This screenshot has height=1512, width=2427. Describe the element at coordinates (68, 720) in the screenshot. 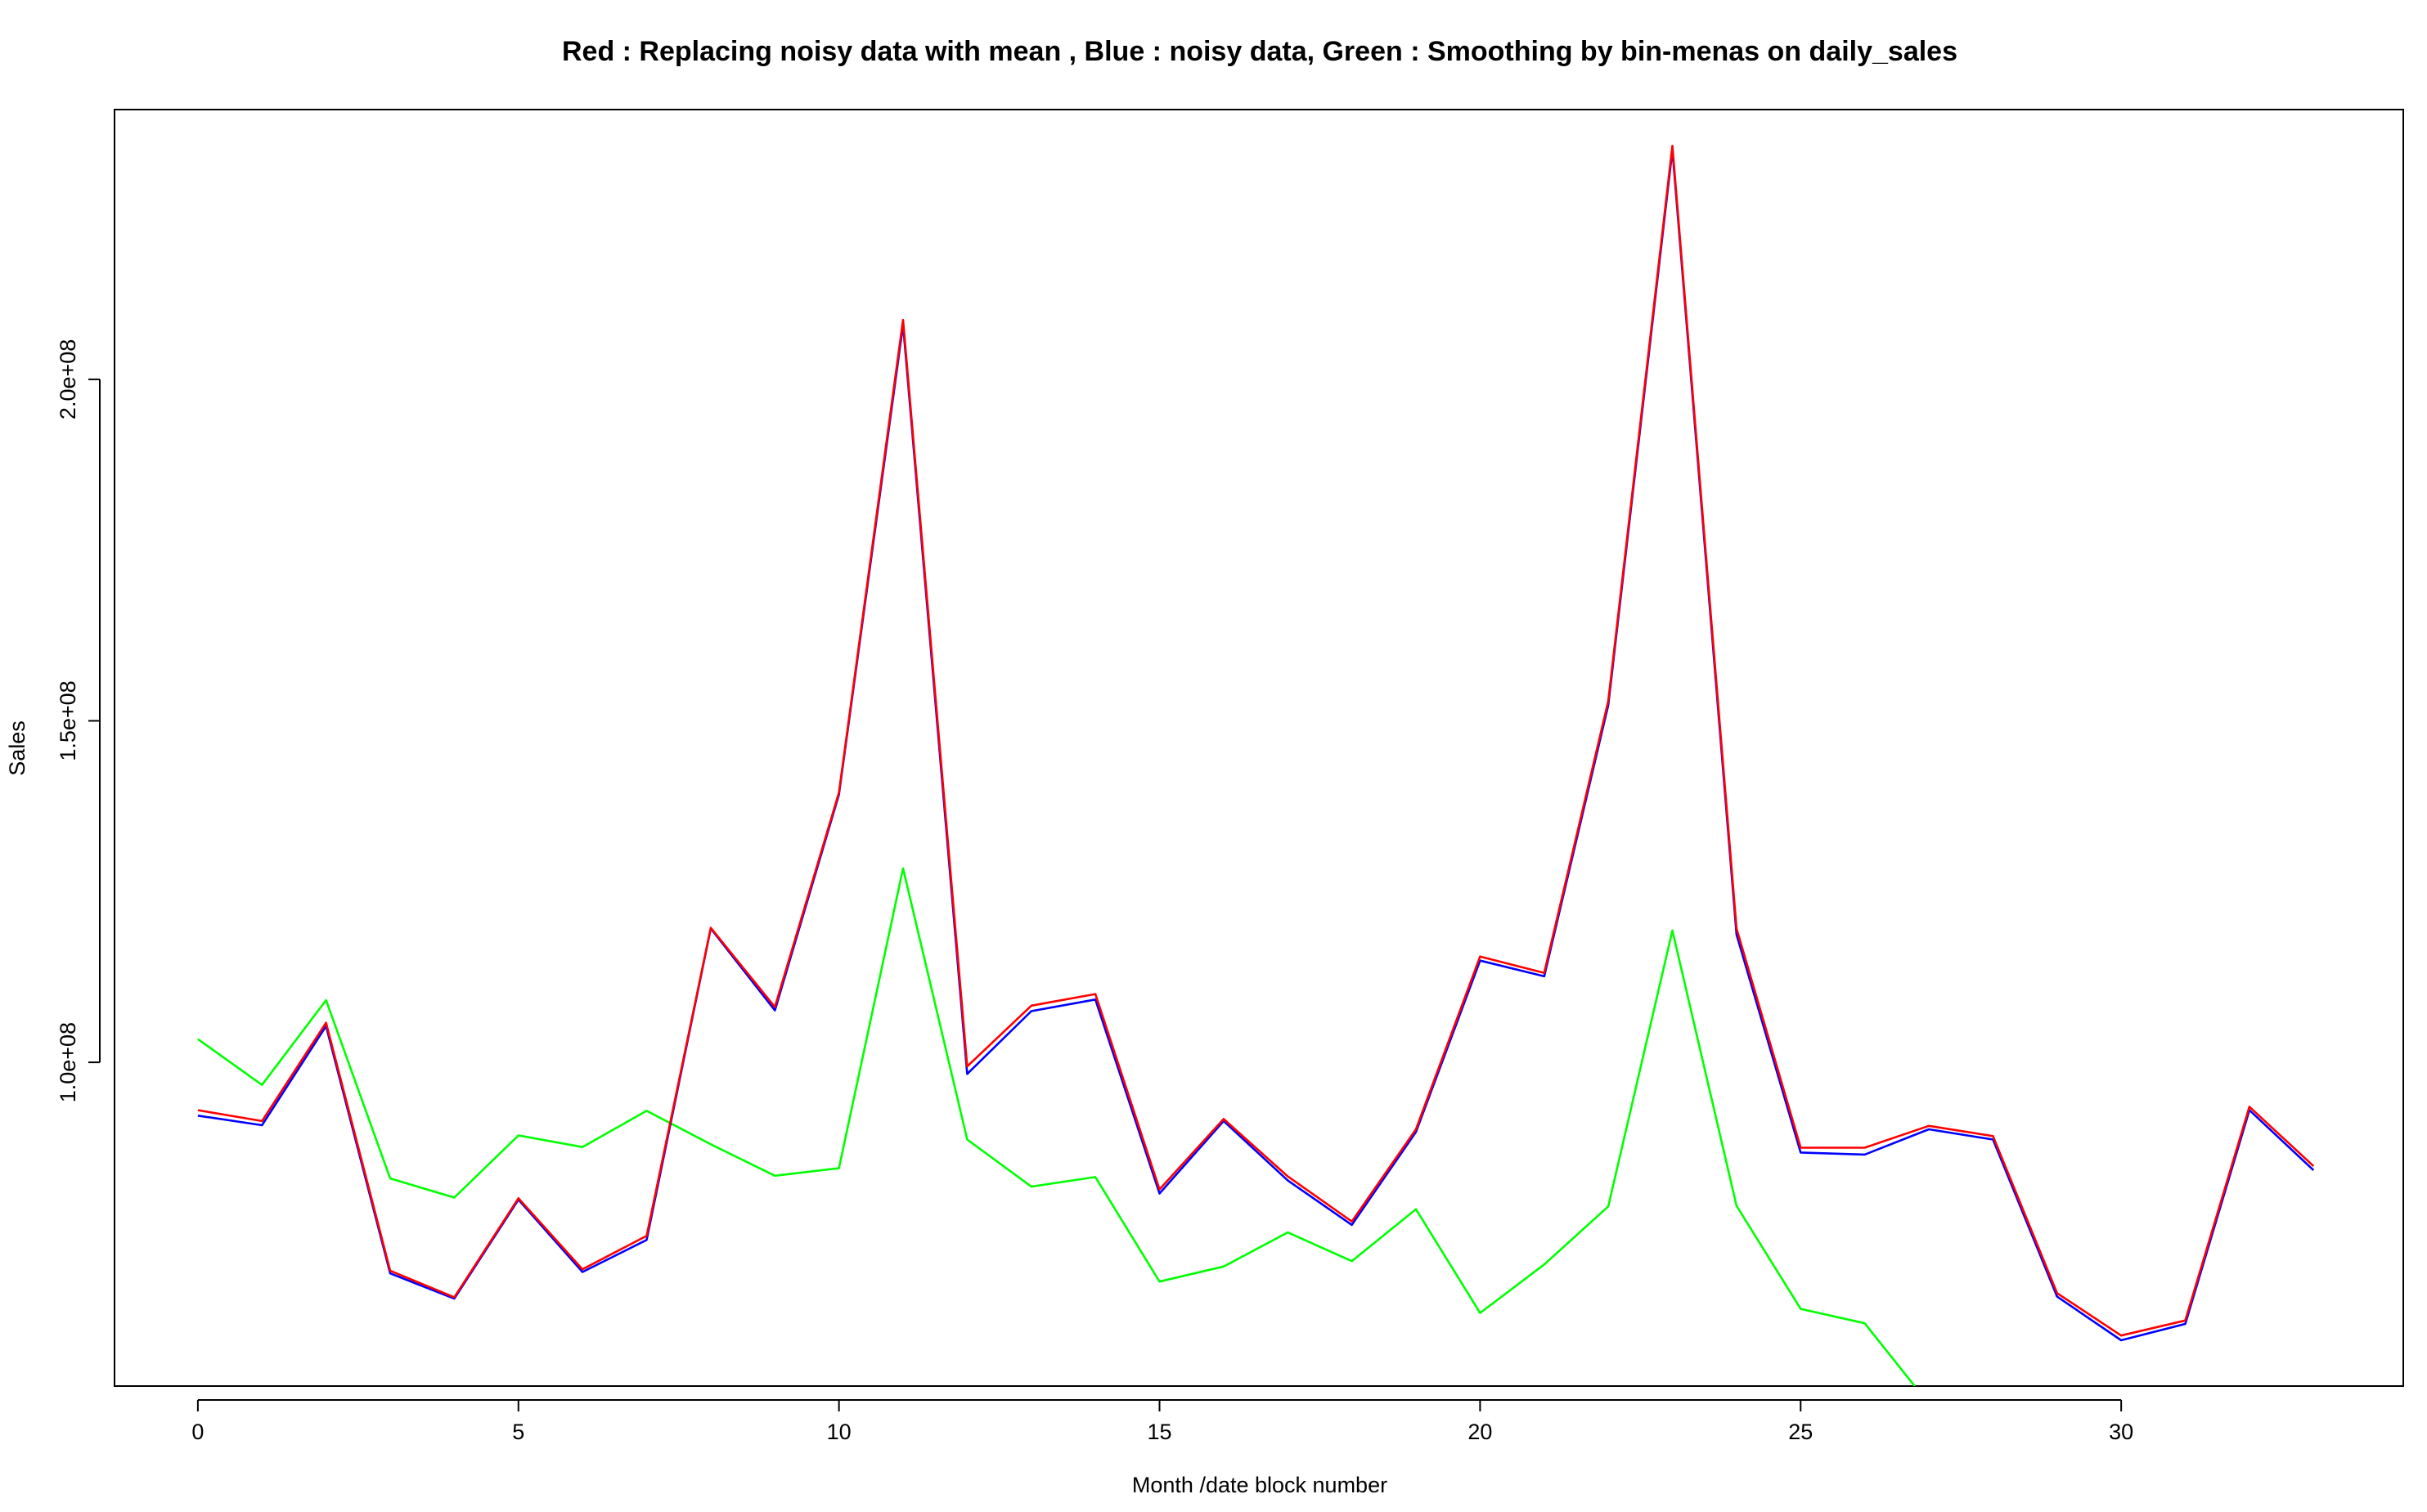

I see `y-tick-label: 1.5e+08` at that location.